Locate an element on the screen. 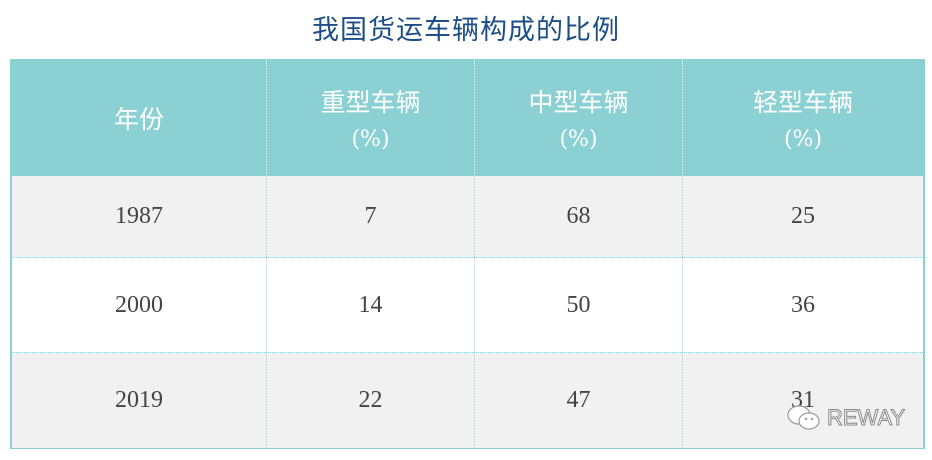 The image size is (932, 460). wechat-icon is located at coordinates (803, 417).